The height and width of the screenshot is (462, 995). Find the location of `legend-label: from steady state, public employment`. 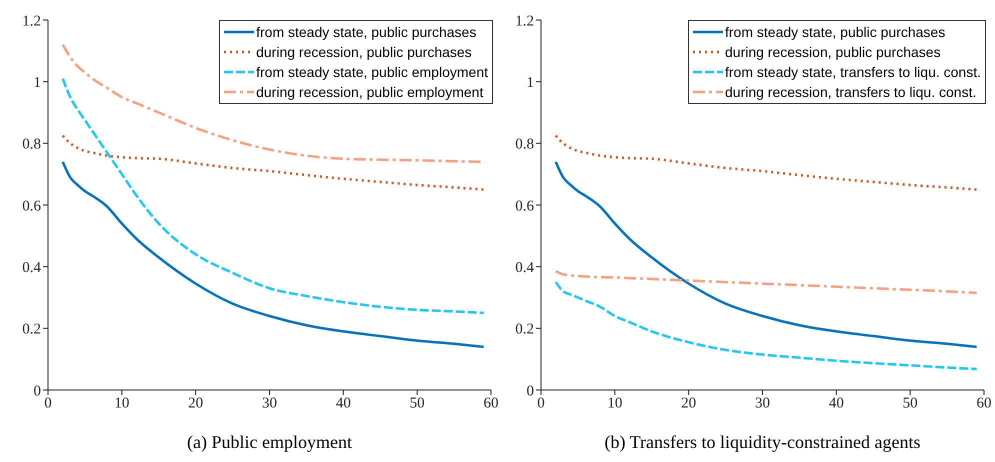

legend-label: from steady state, public employment is located at coordinates (372, 72).